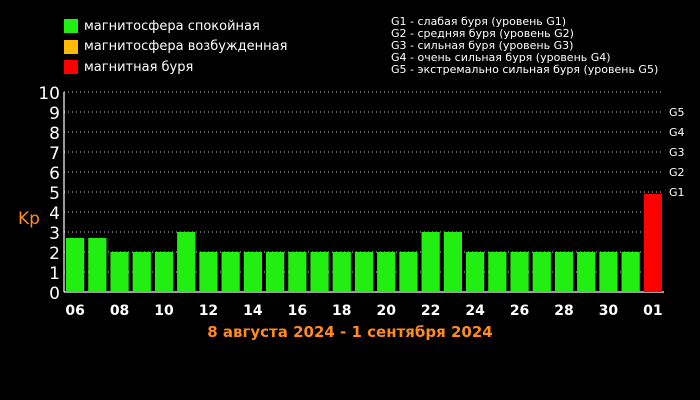 The width and height of the screenshot is (700, 400). What do you see at coordinates (186, 46) in the screenshot?
I see `legend-label-disturbed: магнитосфера возбужденная` at bounding box center [186, 46].